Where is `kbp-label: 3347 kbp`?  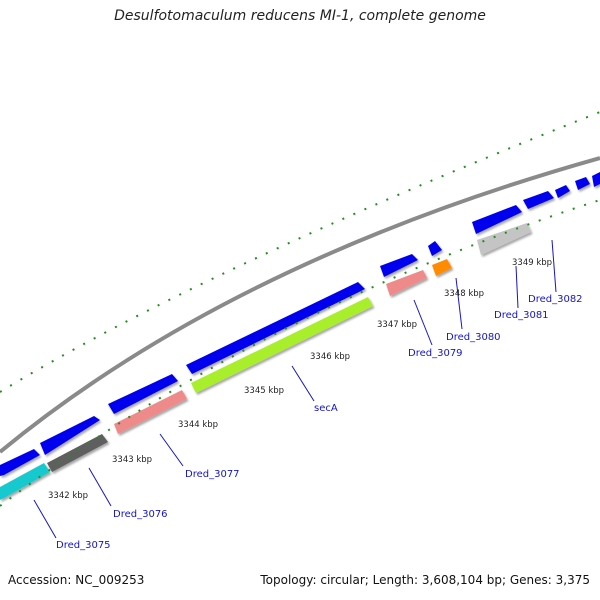
kbp-label: 3347 kbp is located at coordinates (397, 325).